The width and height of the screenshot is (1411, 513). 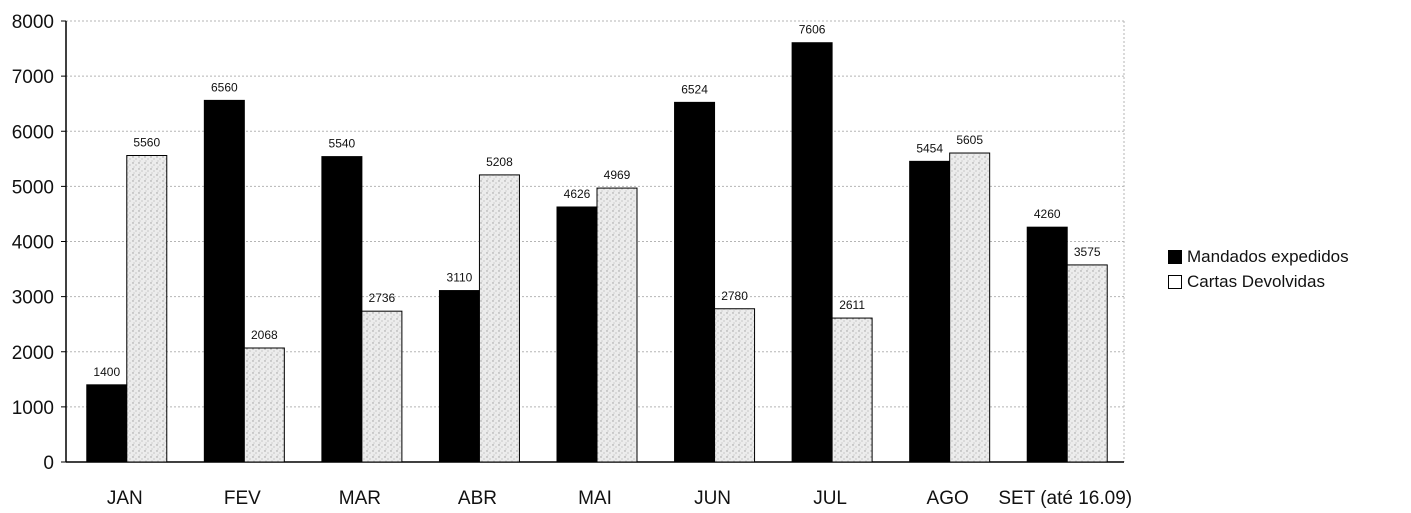 I want to click on y-tick-label: 1000, so click(x=33, y=408).